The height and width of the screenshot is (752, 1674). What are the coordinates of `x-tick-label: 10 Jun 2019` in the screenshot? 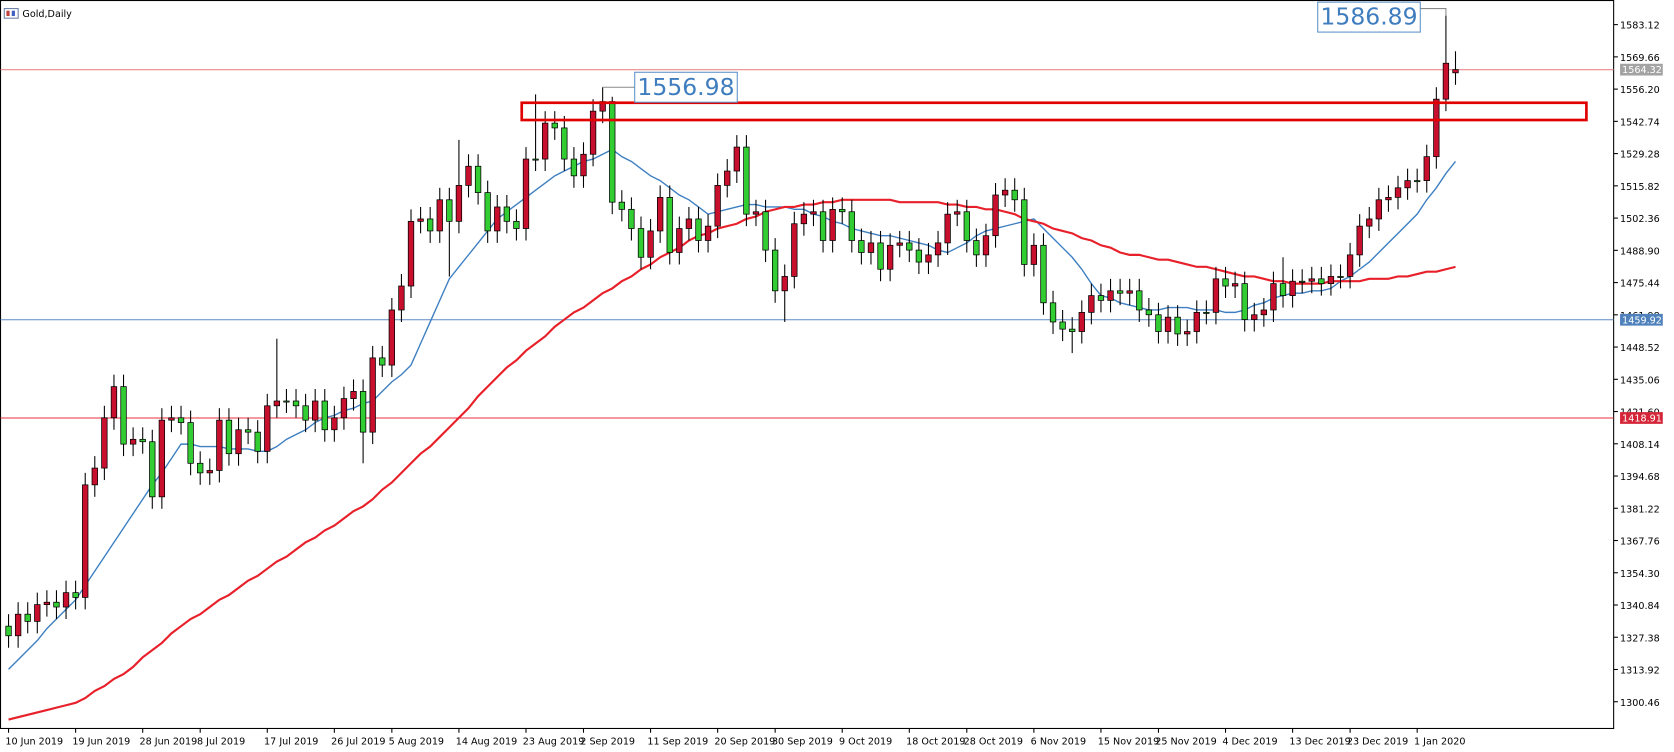 It's located at (34, 741).